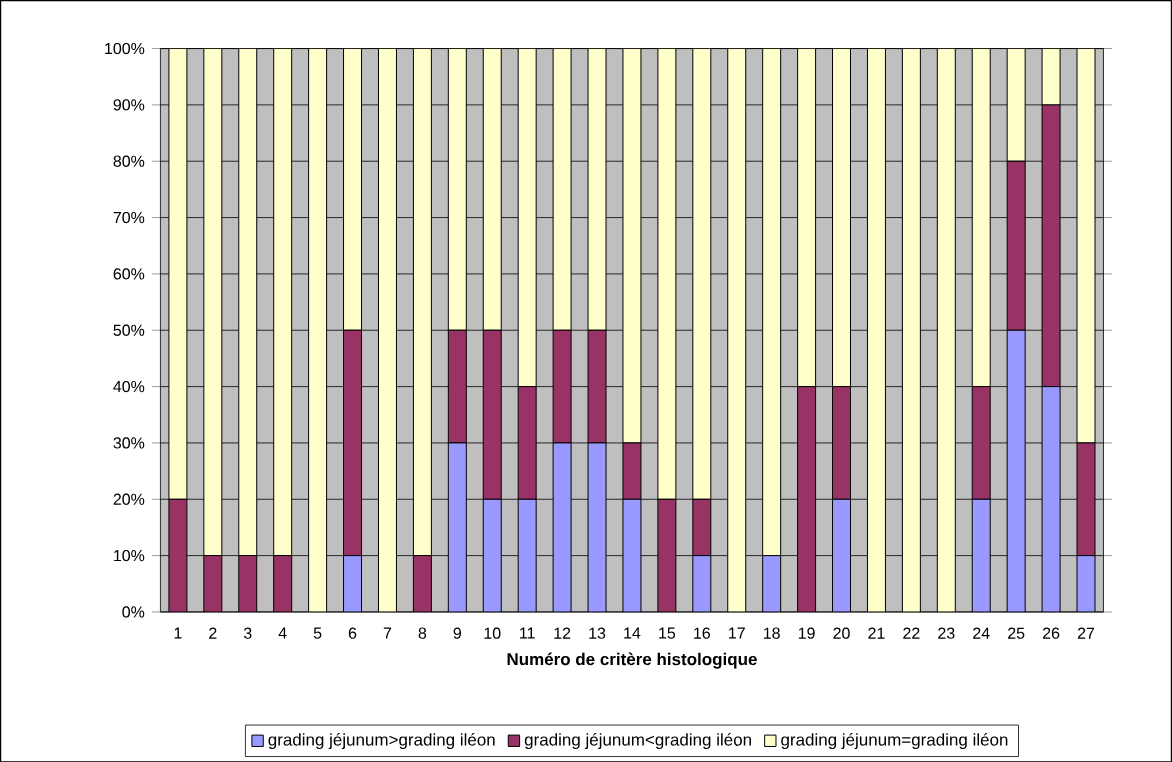 The height and width of the screenshot is (762, 1172). I want to click on x-tick-label: 22, so click(911, 633).